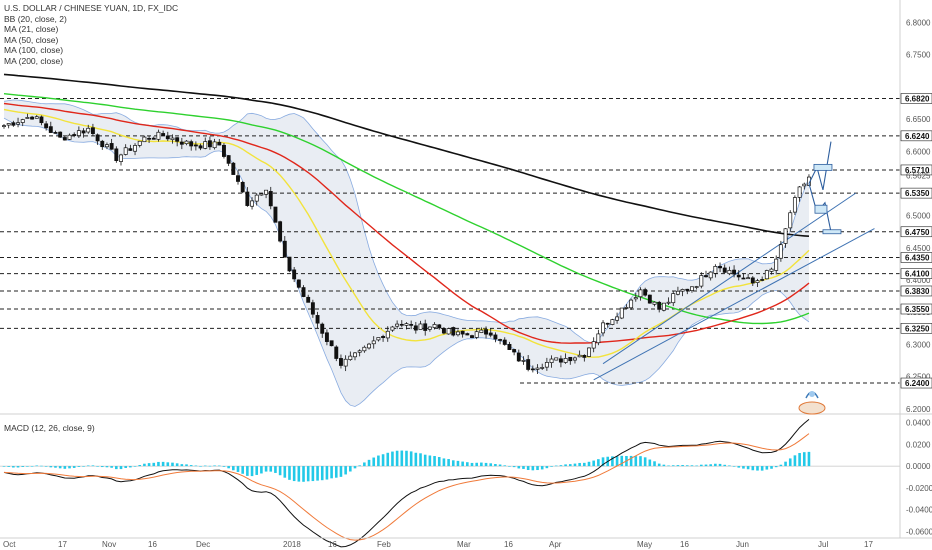 Image resolution: width=932 pixels, height=550 pixels. What do you see at coordinates (31, 29) in the screenshot?
I see `legend-ma21: MA (21, close)` at bounding box center [31, 29].